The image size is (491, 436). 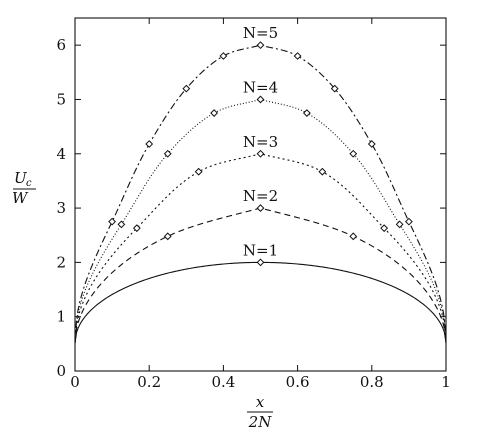 I want to click on x-tick-label: 0.4, so click(x=223, y=382).